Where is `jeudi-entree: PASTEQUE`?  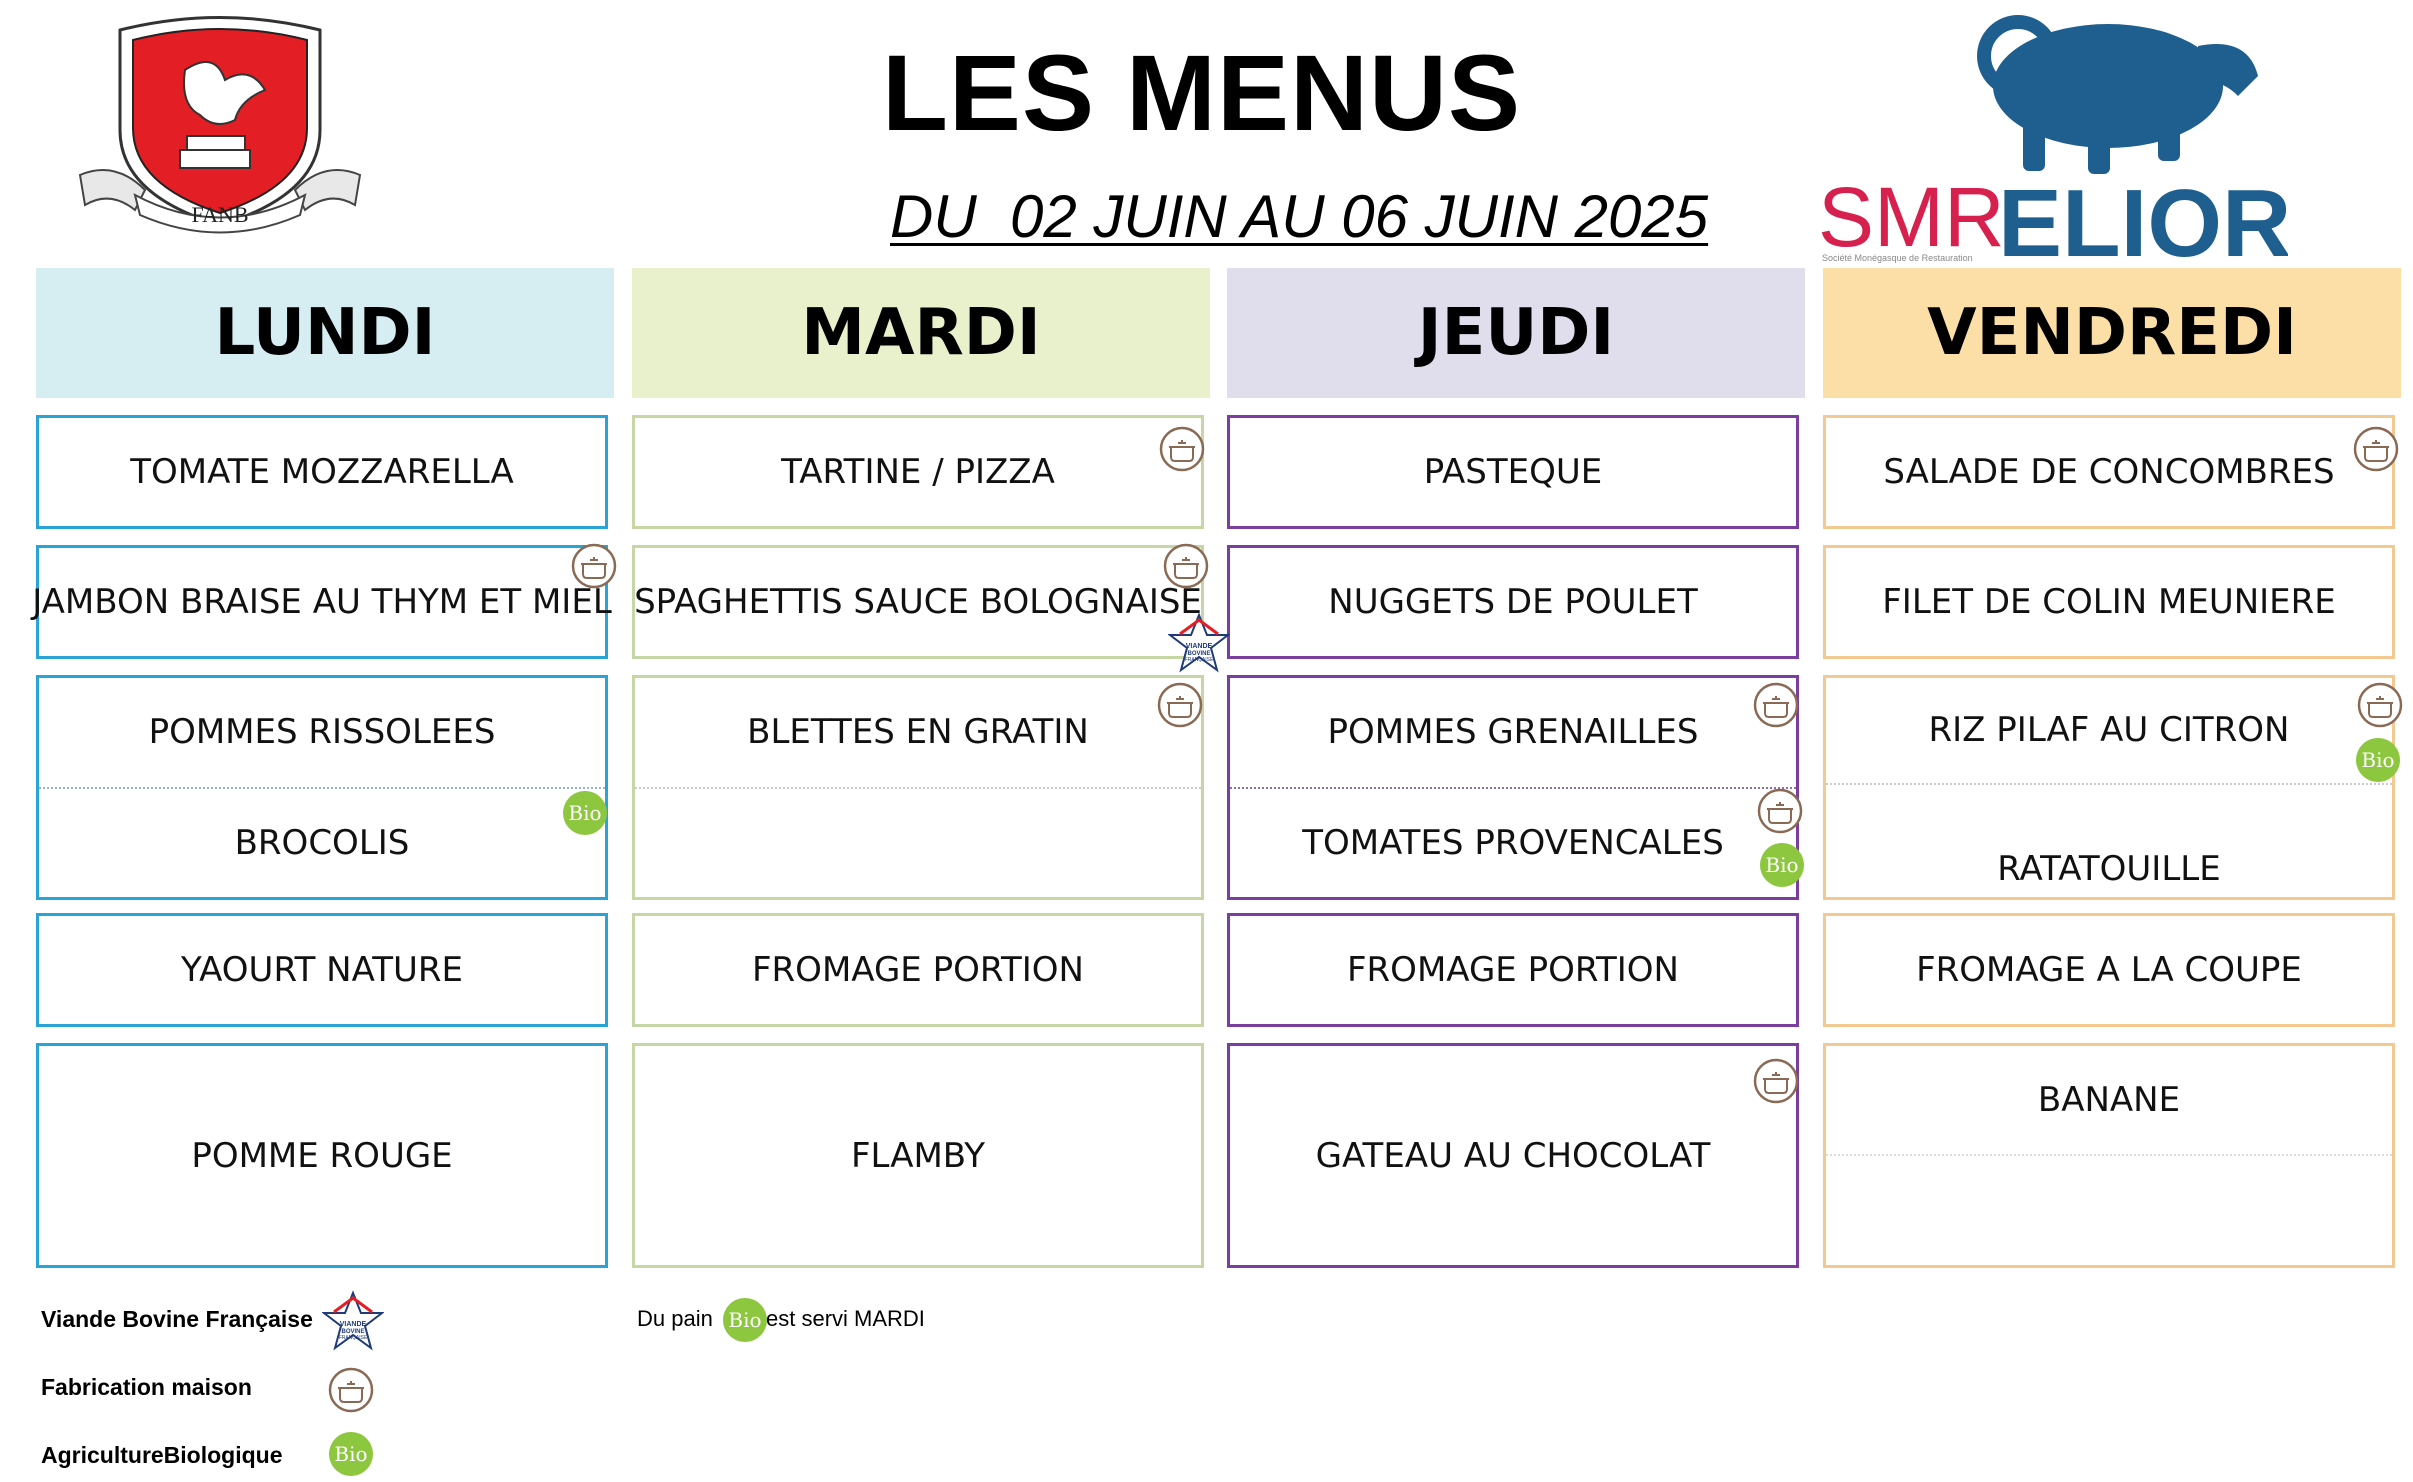 jeudi-entree: PASTEQUE is located at coordinates (1513, 472).